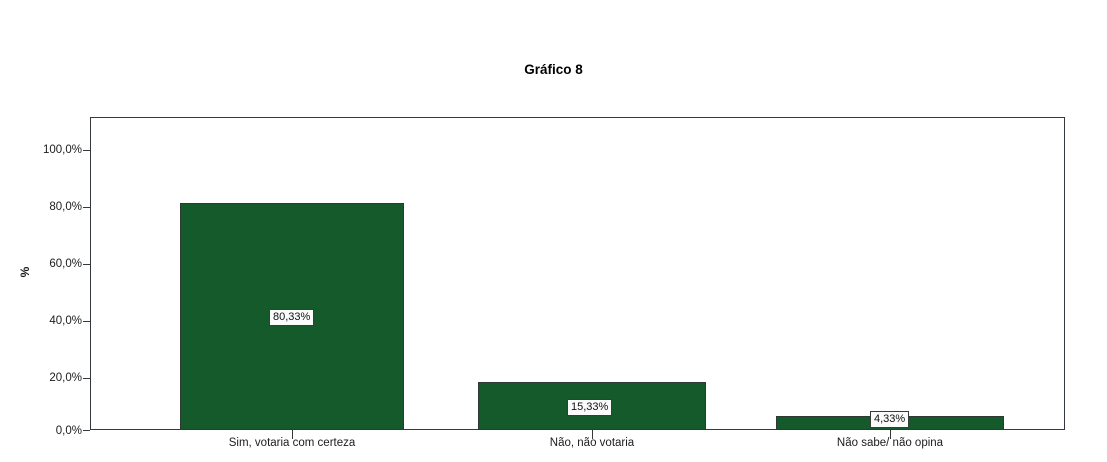  I want to click on bar-value-label-2: 15,33%, so click(590, 407).